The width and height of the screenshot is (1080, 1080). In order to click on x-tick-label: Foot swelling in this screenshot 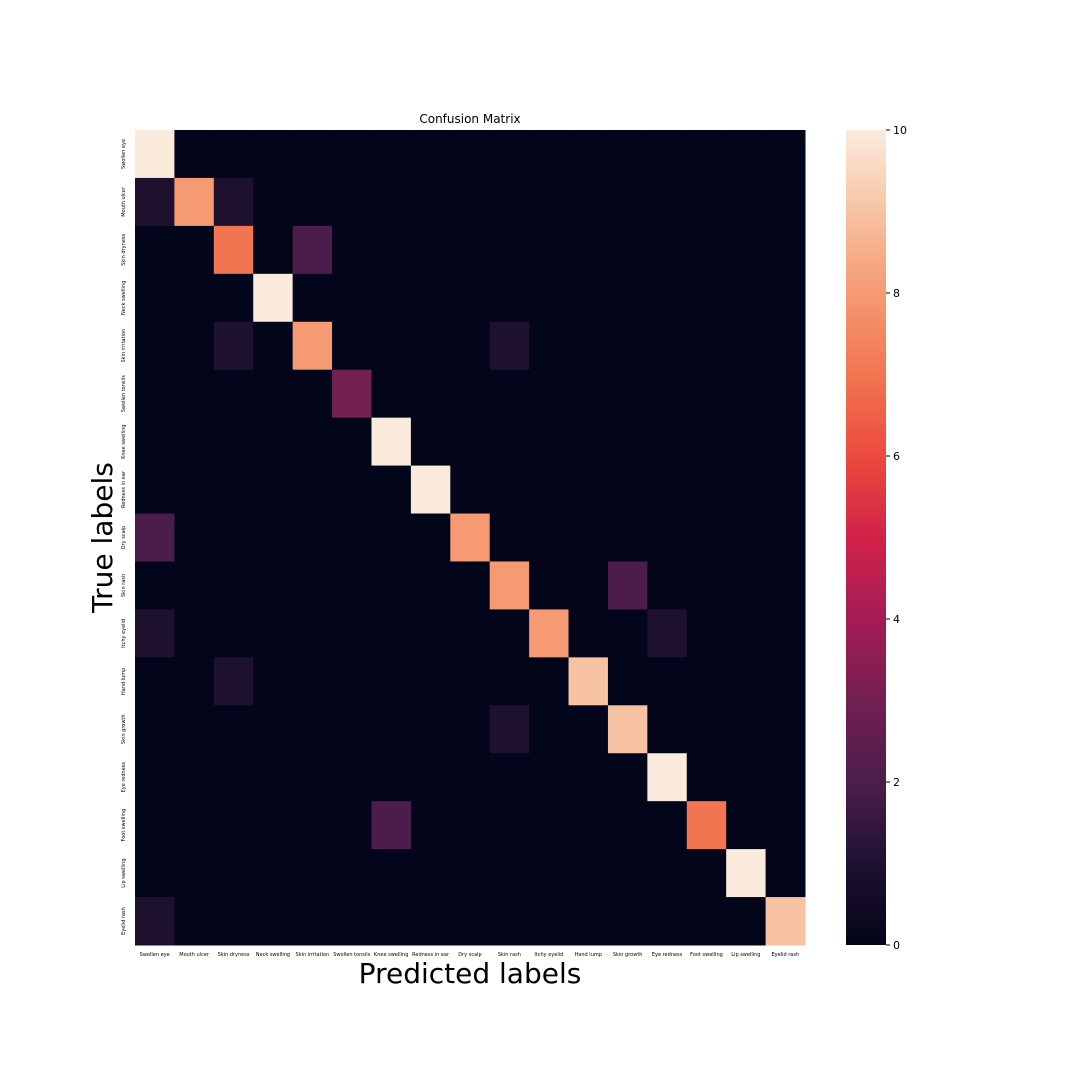, I will do `click(706, 955)`.